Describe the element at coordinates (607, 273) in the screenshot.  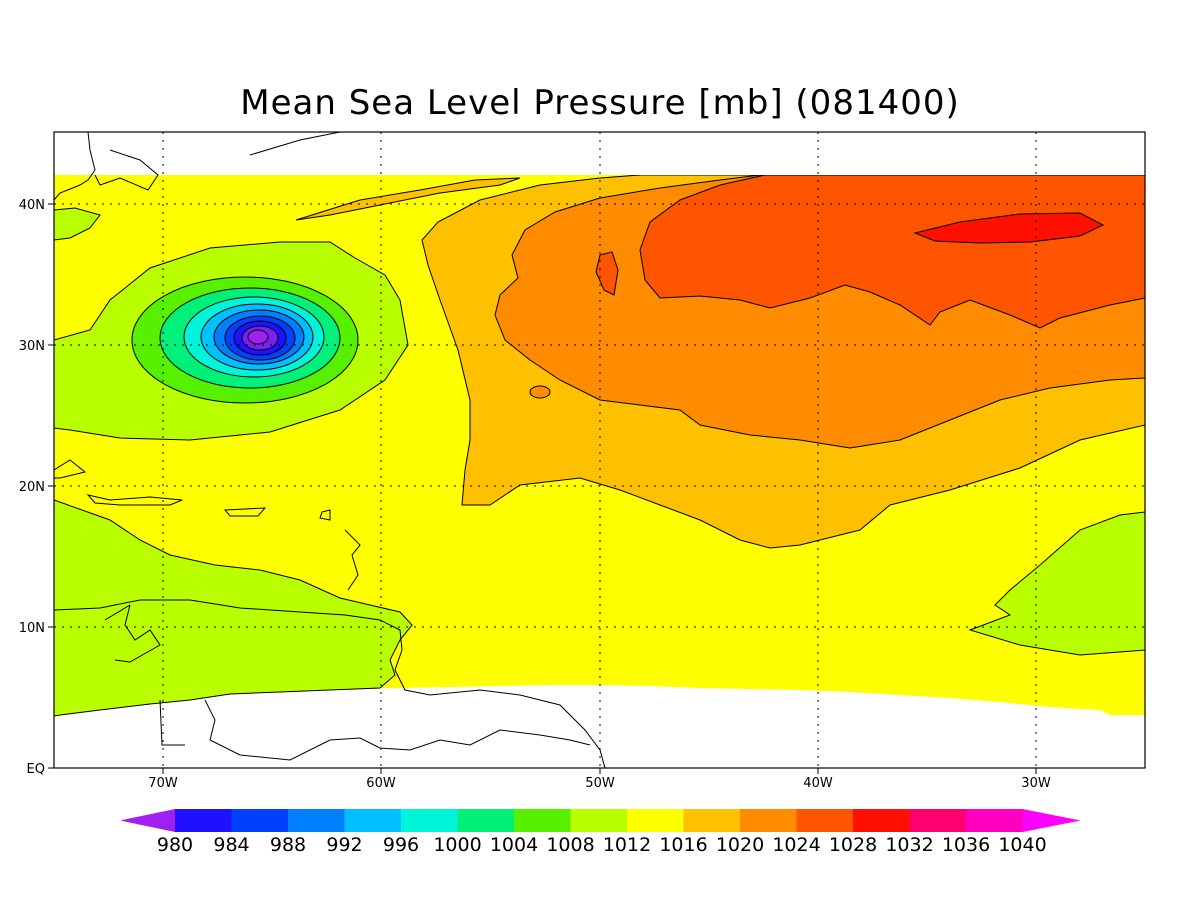
I see `region-1024-island` at that location.